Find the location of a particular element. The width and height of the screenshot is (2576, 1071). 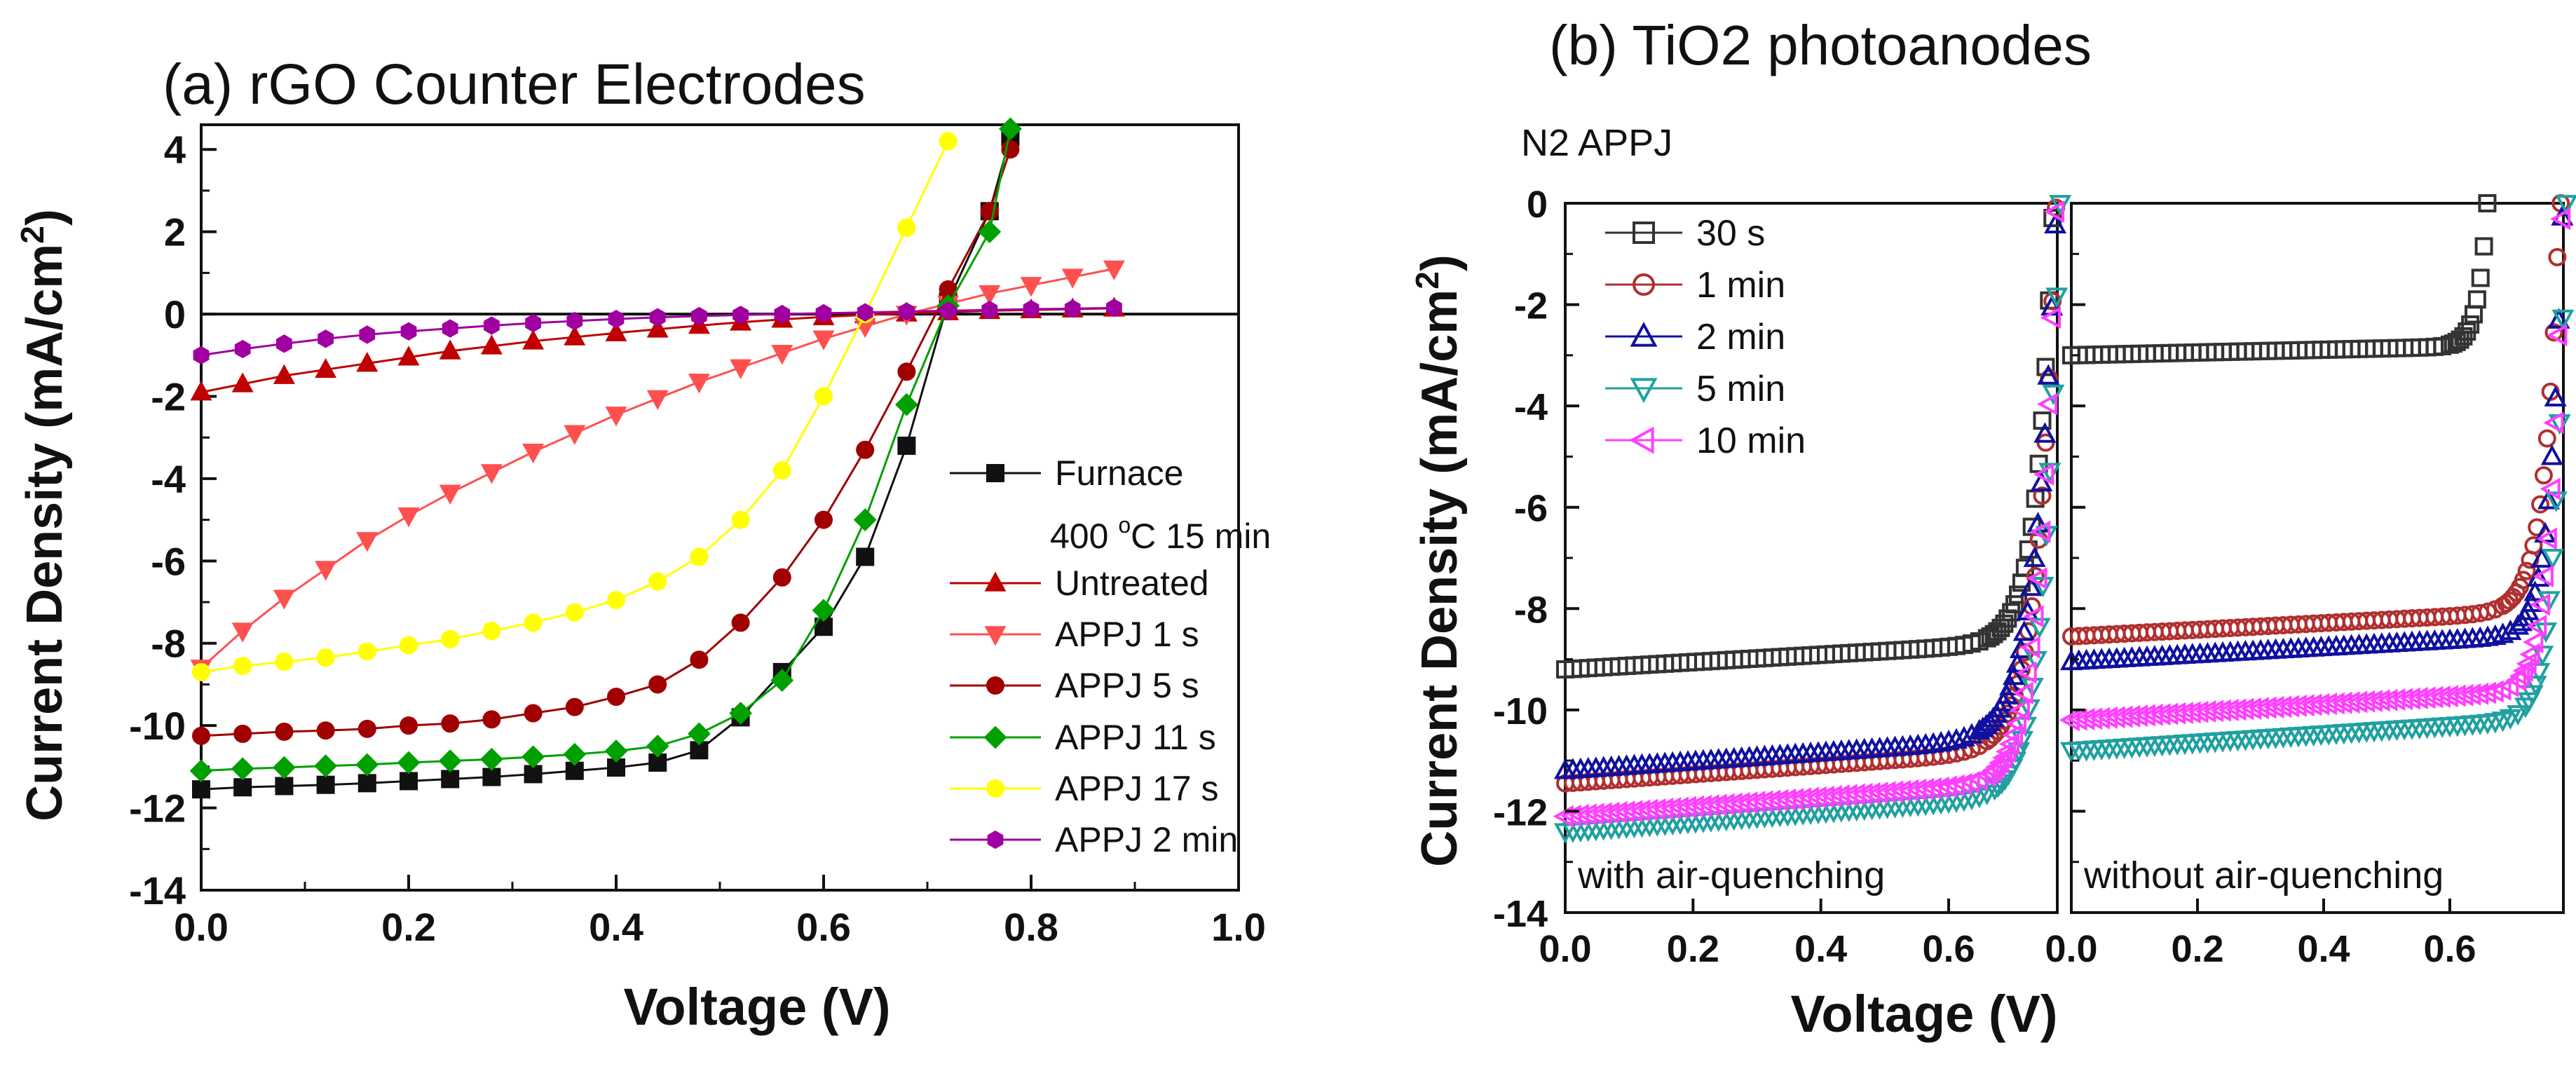

panel-with-air-quenching: 0.0 0.2 0.4 0.6 with air-quenching is located at coordinates (1805, 583).